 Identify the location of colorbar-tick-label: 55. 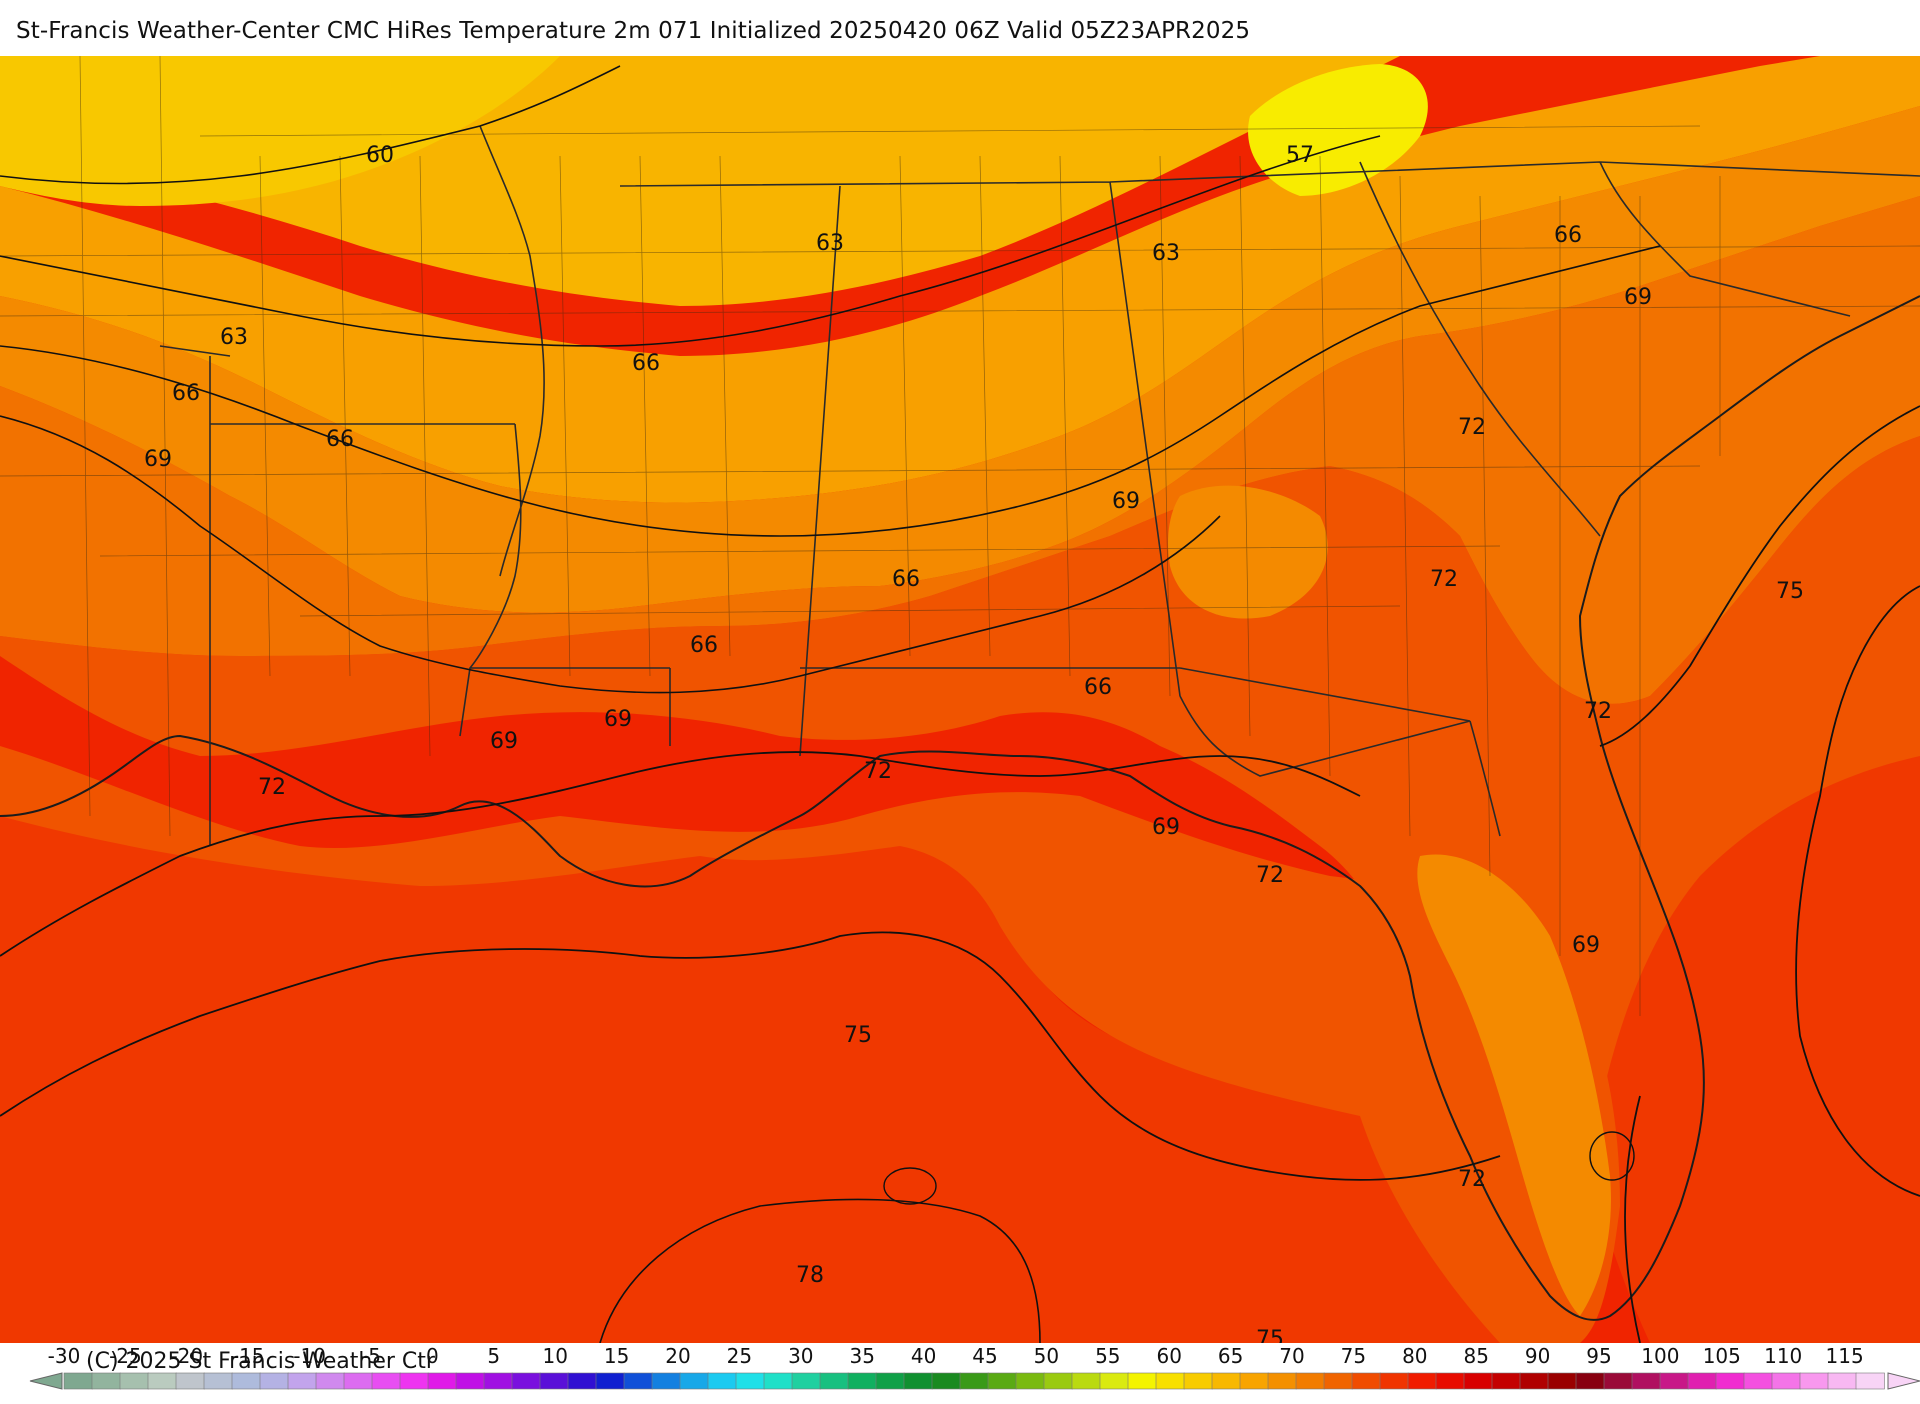
(1107, 1356).